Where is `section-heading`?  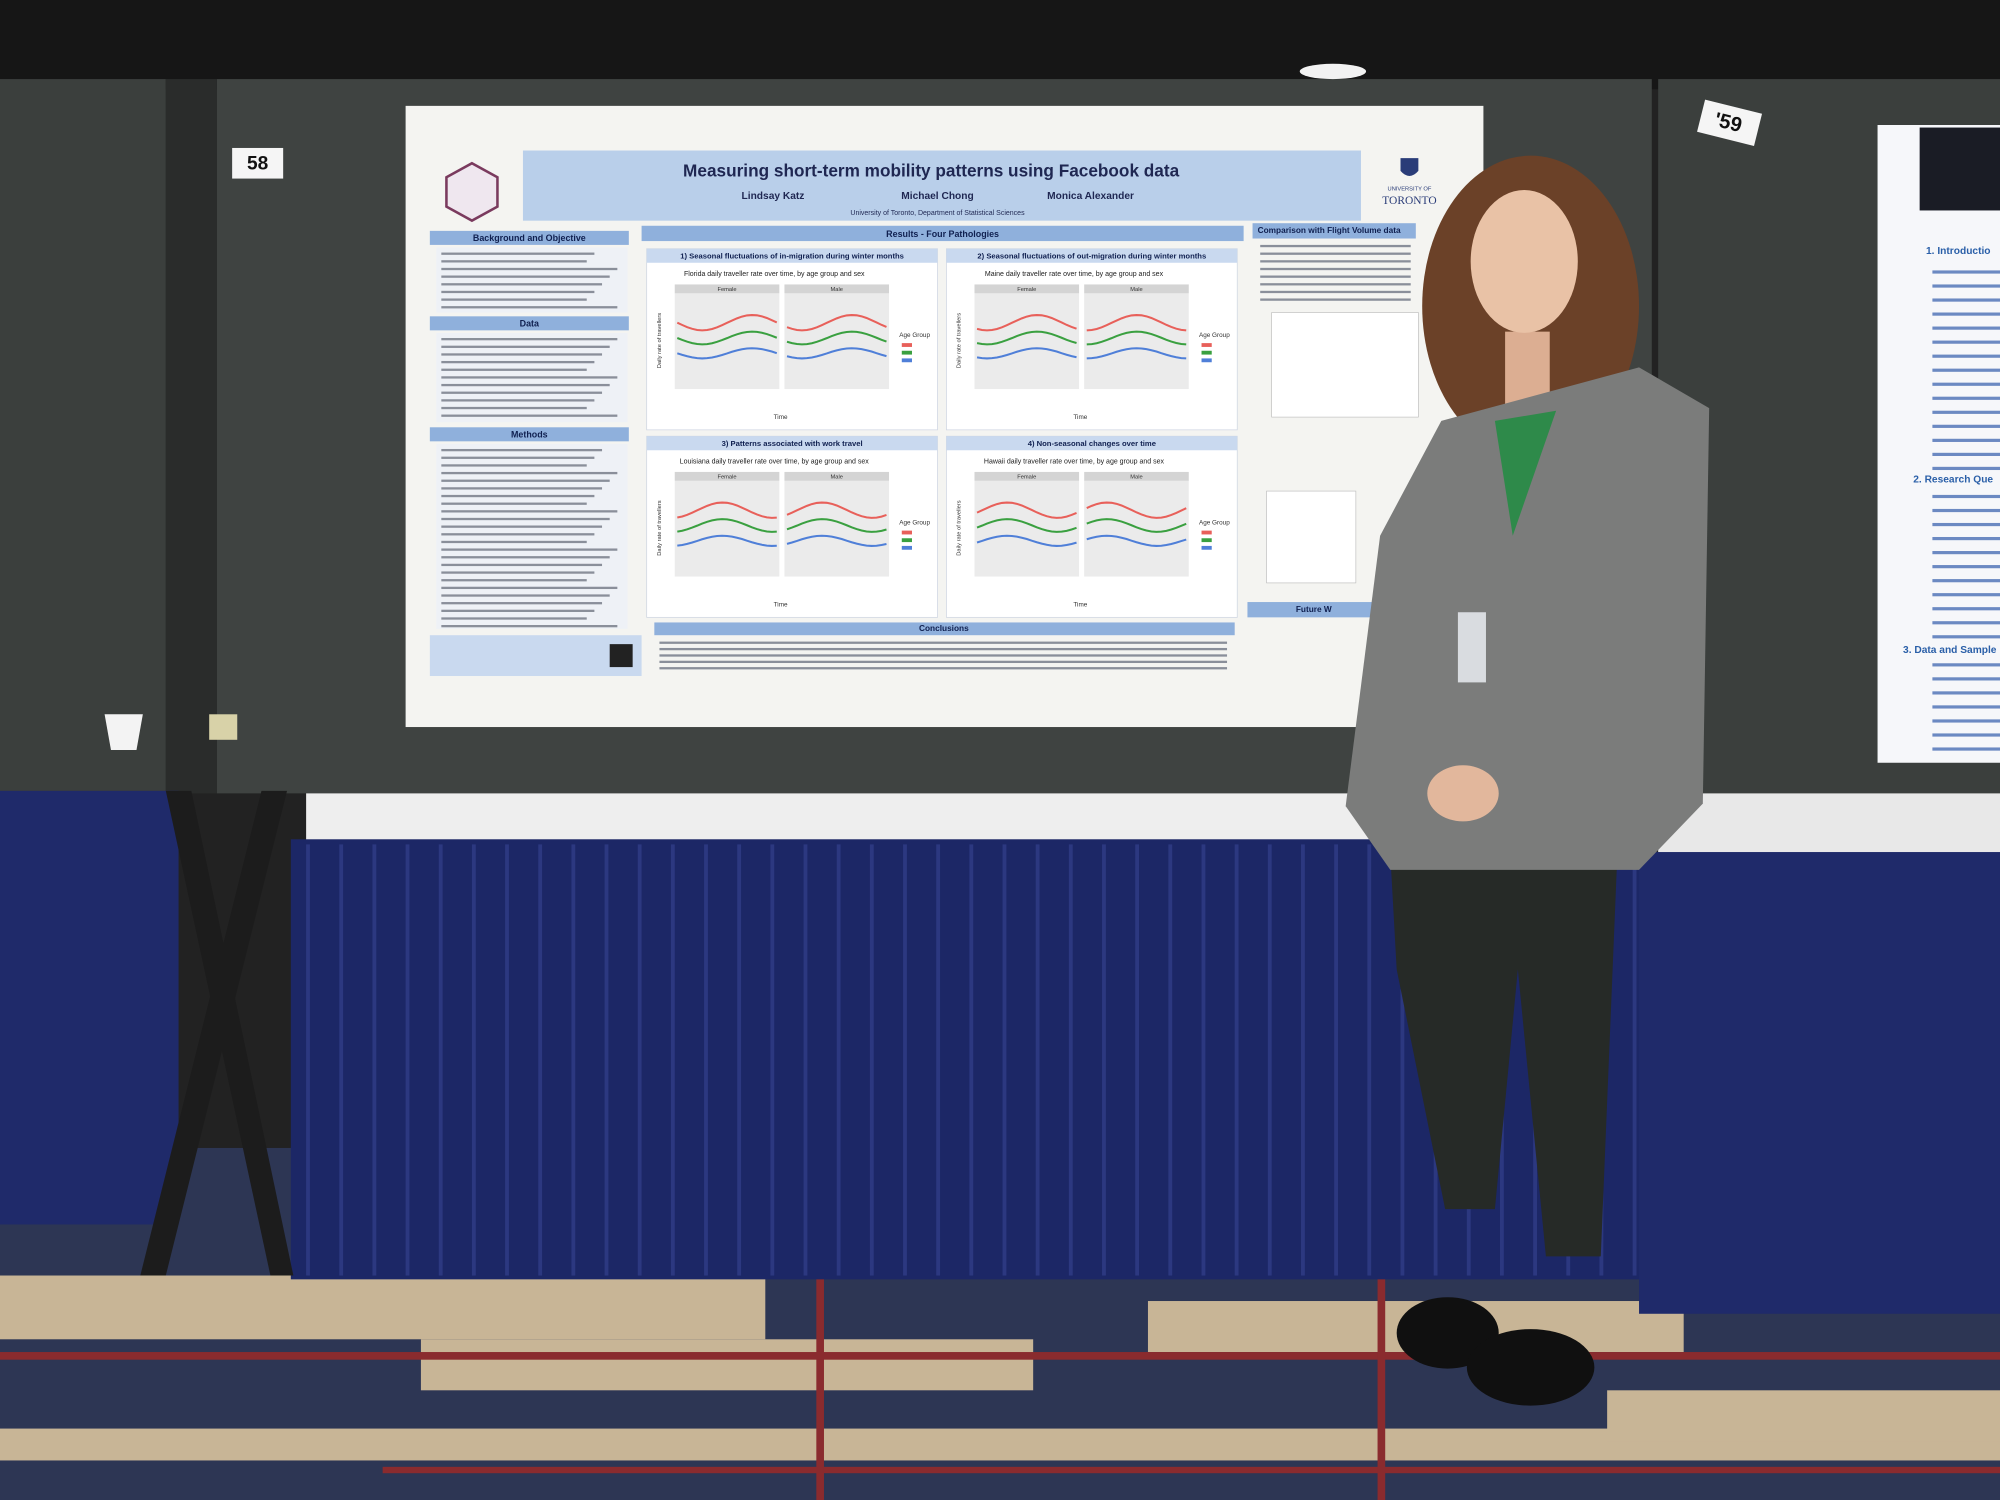 section-heading is located at coordinates (529, 323).